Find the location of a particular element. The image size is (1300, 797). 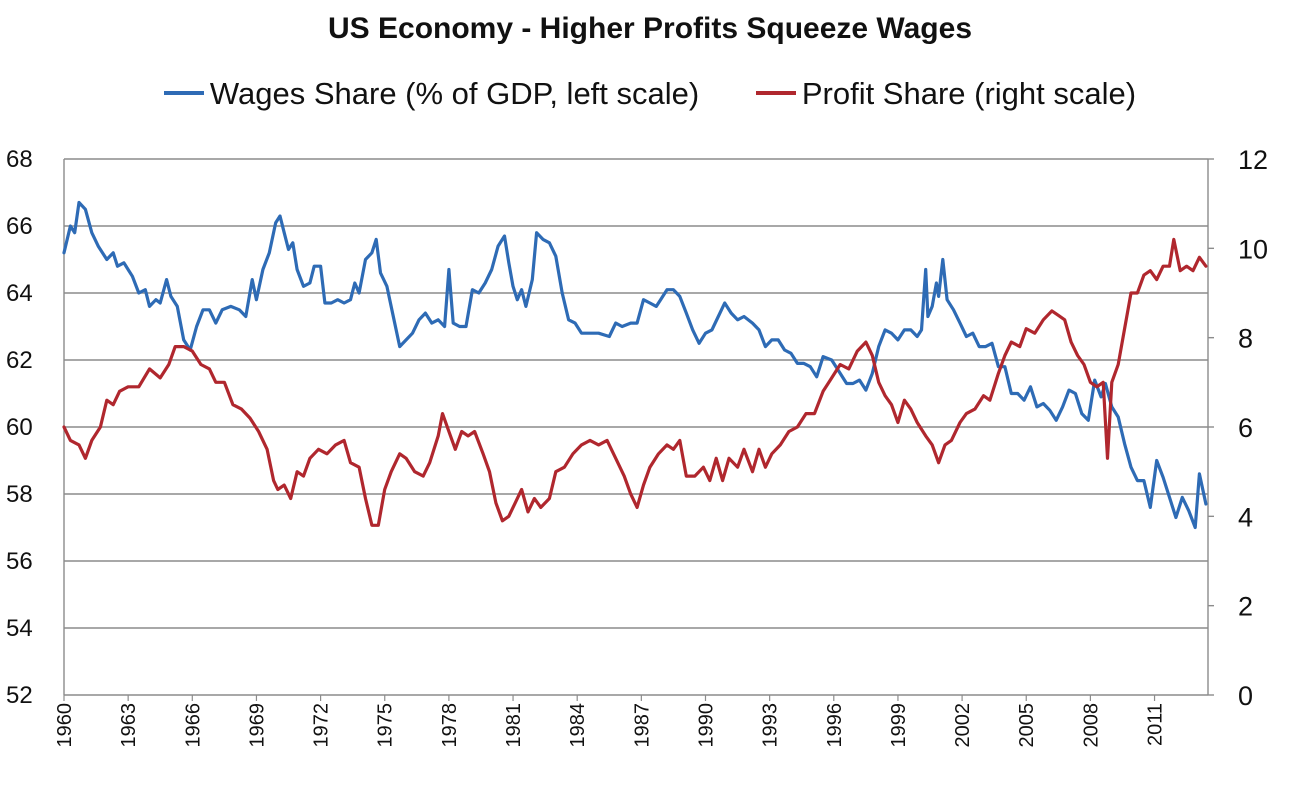

y-right-tick-2: 2 is located at coordinates (1245, 607).